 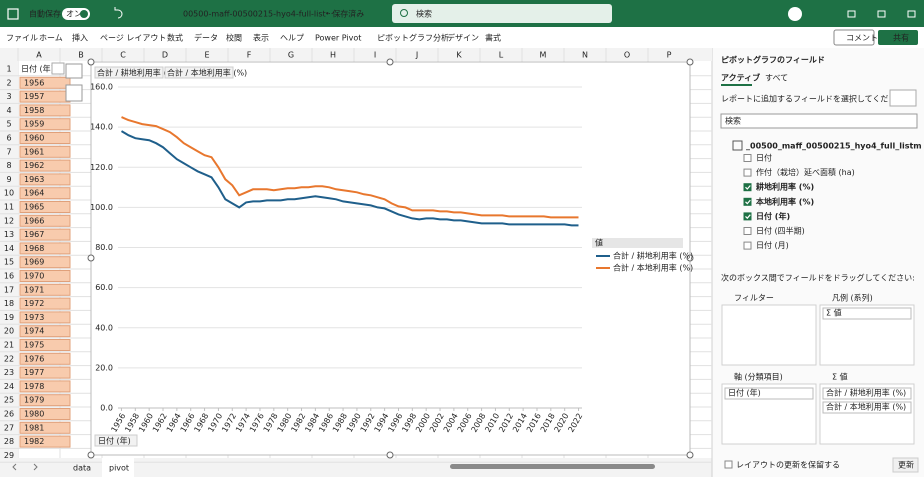 I want to click on row-label: 1978, so click(x=34, y=386).